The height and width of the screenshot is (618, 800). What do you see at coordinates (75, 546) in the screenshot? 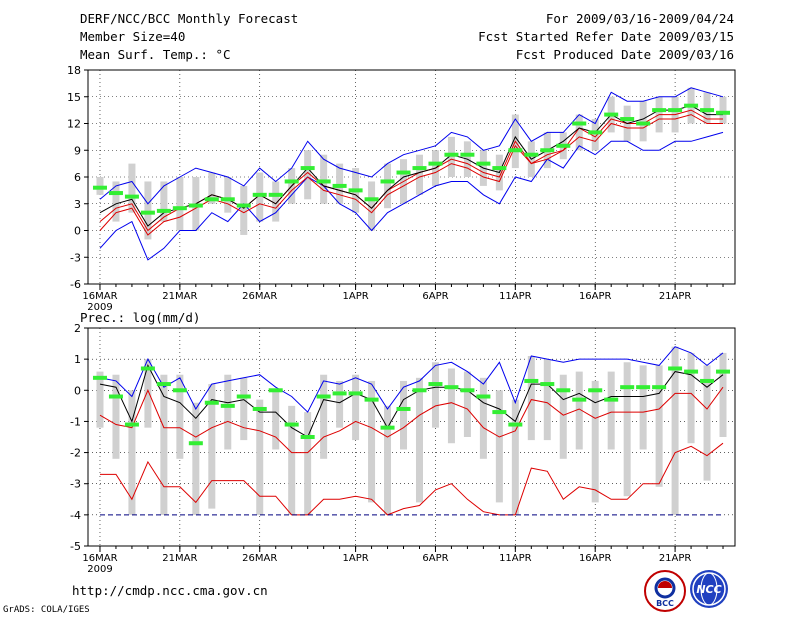
I see `precip-ytick-label-0: -5` at bounding box center [75, 546].